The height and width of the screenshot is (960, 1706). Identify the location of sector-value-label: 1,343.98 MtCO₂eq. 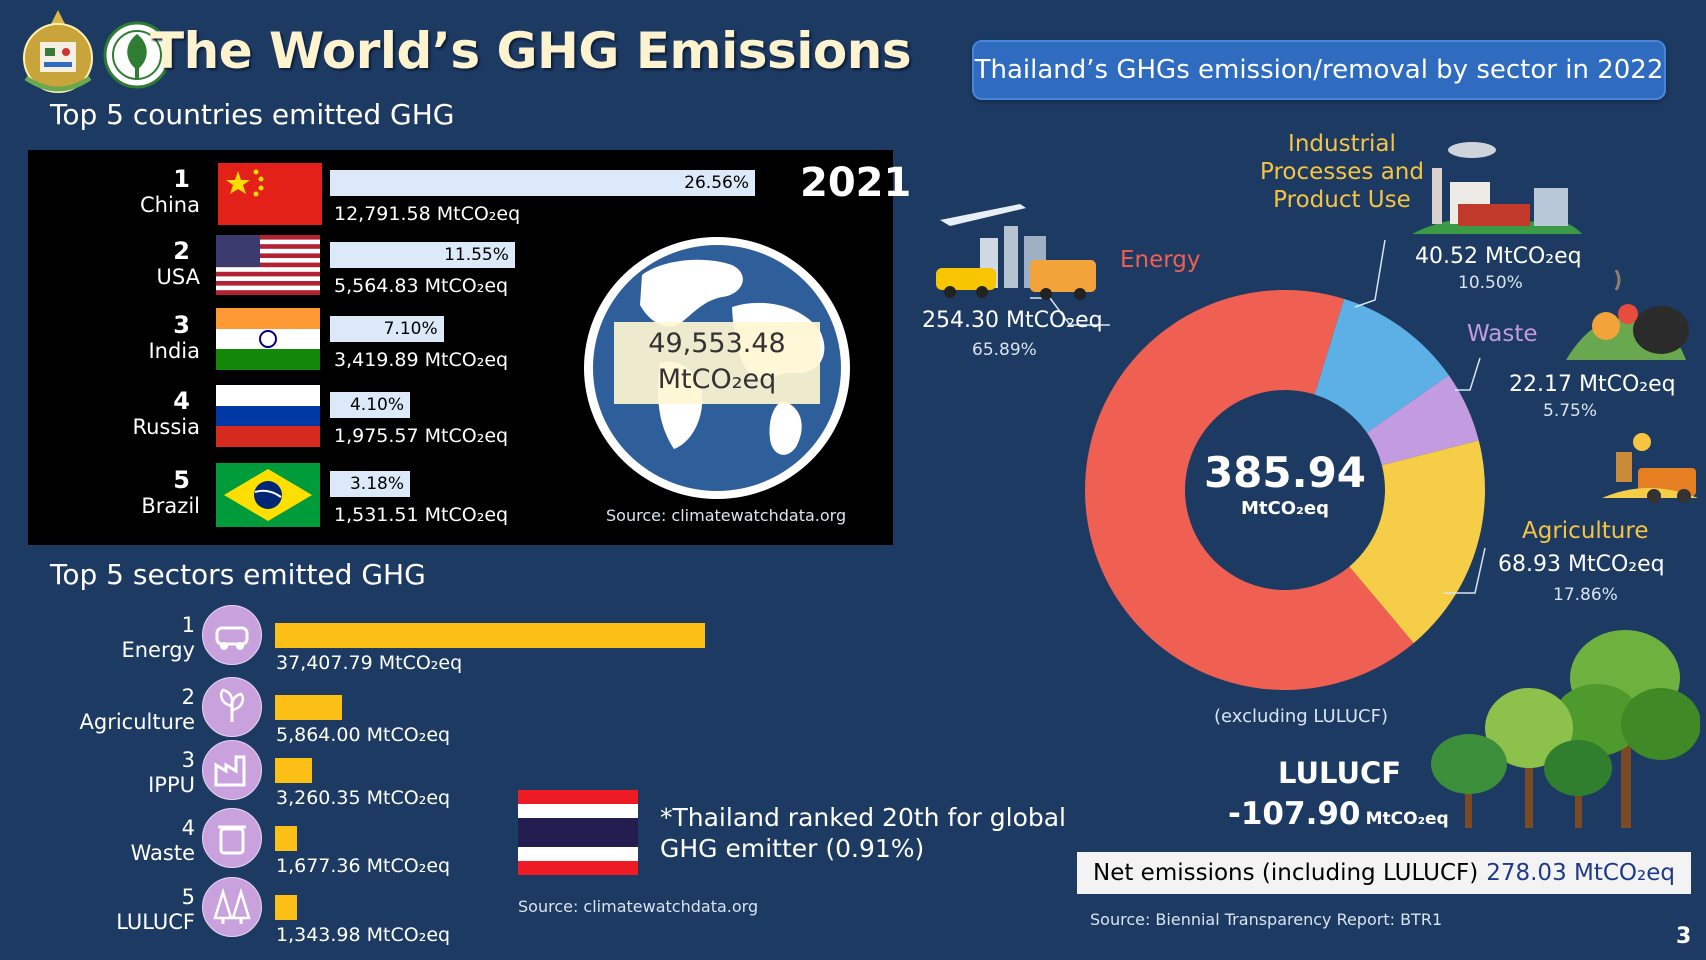
(363, 935).